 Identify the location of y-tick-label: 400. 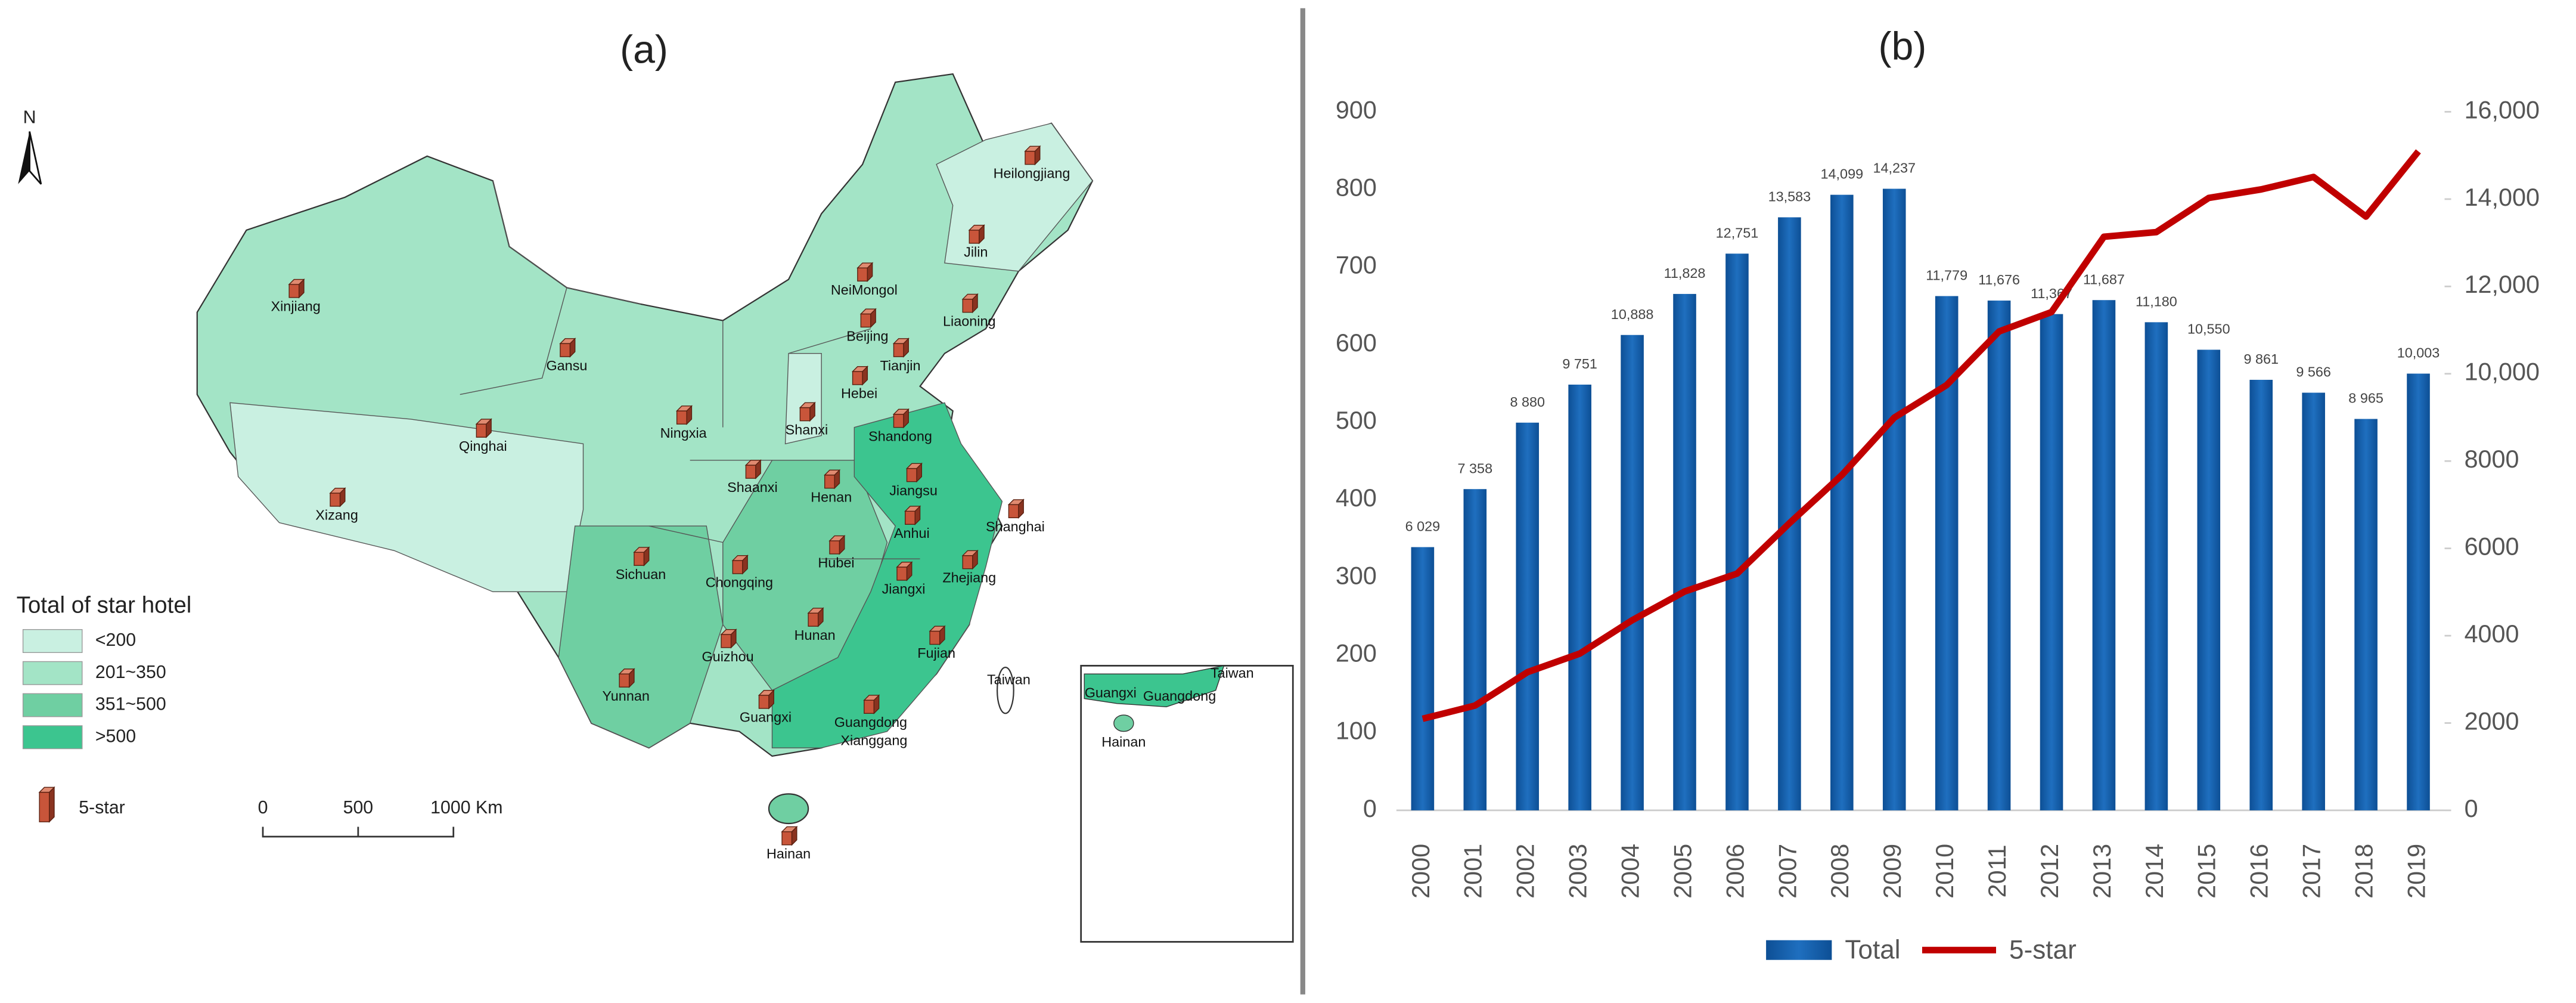
(1357, 498).